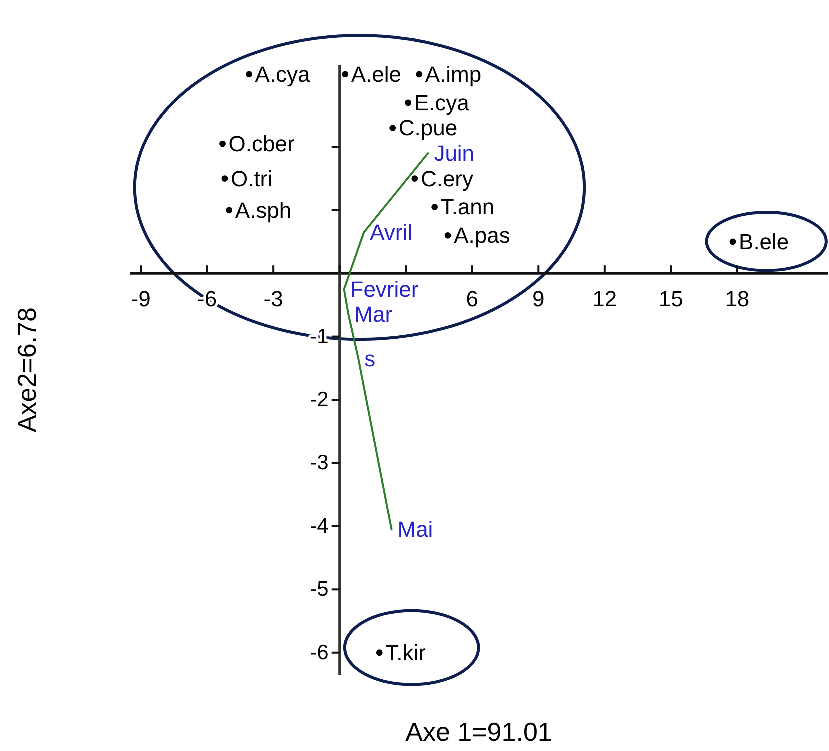  I want to click on x-tick-label: 18, so click(737, 299).